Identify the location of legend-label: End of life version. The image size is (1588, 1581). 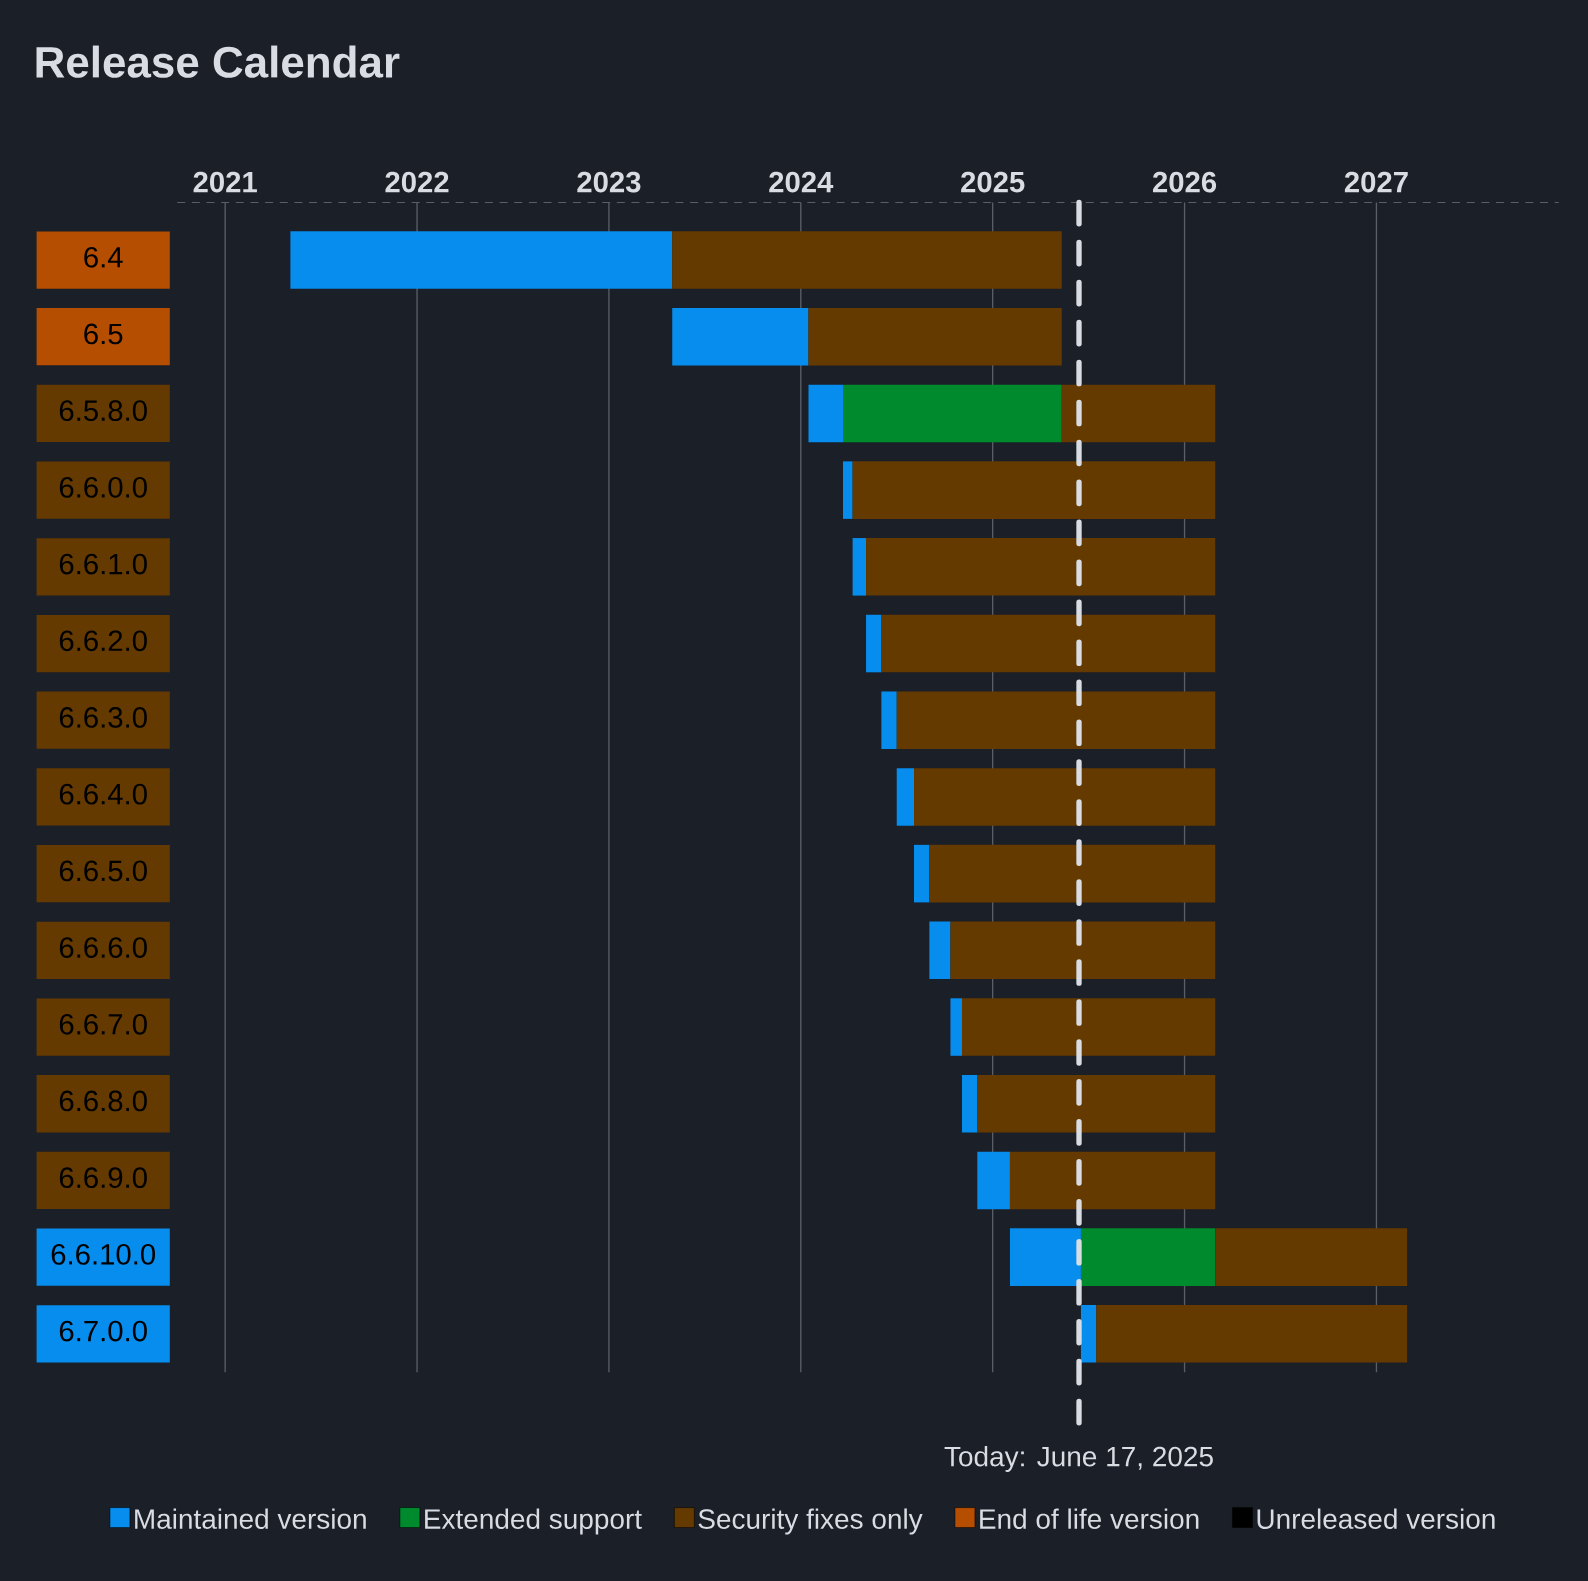
(1089, 1518).